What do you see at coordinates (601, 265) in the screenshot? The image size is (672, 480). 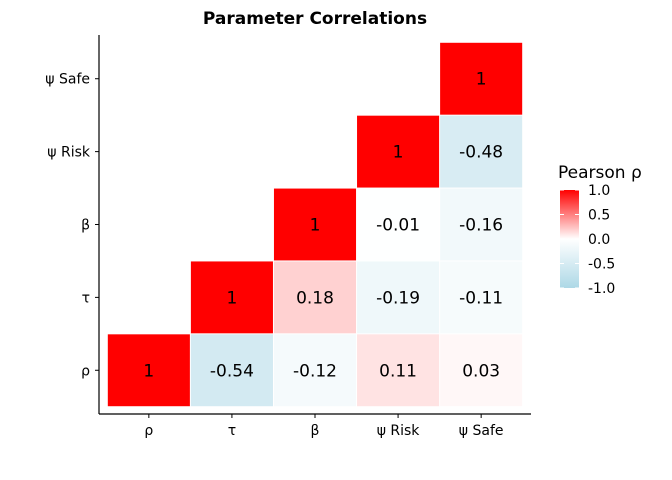 I see `legend-tick-label: -0.5` at bounding box center [601, 265].